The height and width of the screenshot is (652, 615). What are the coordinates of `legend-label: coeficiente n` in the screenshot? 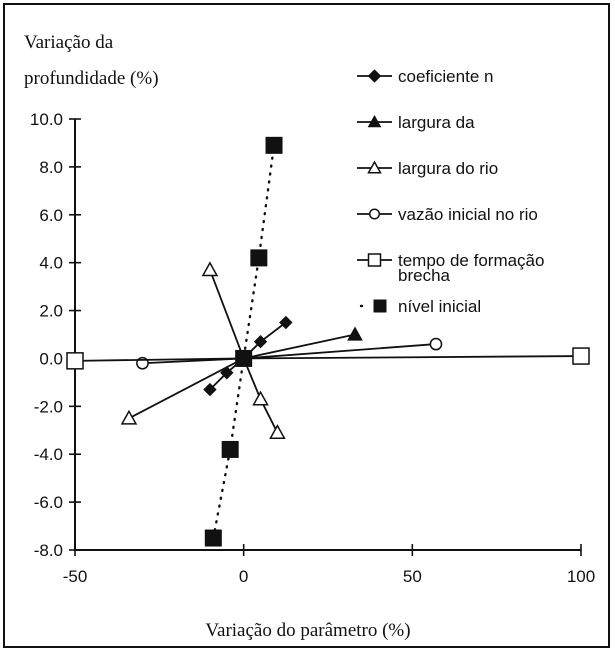 It's located at (445, 76).